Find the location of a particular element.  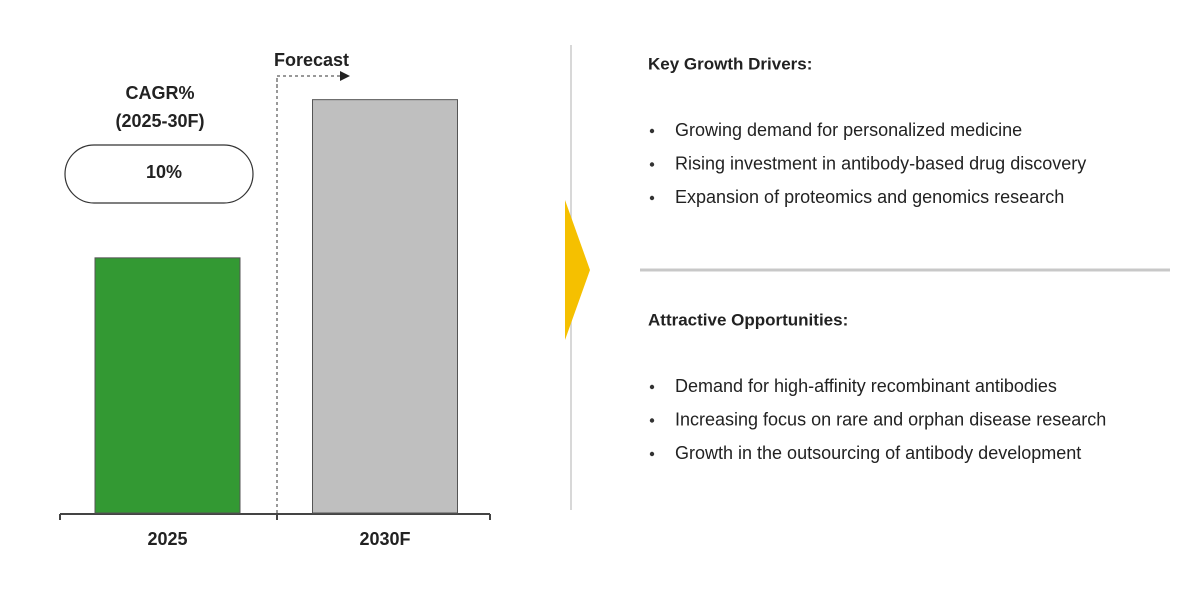

forecast-label: Forecast is located at coordinates (311, 60).